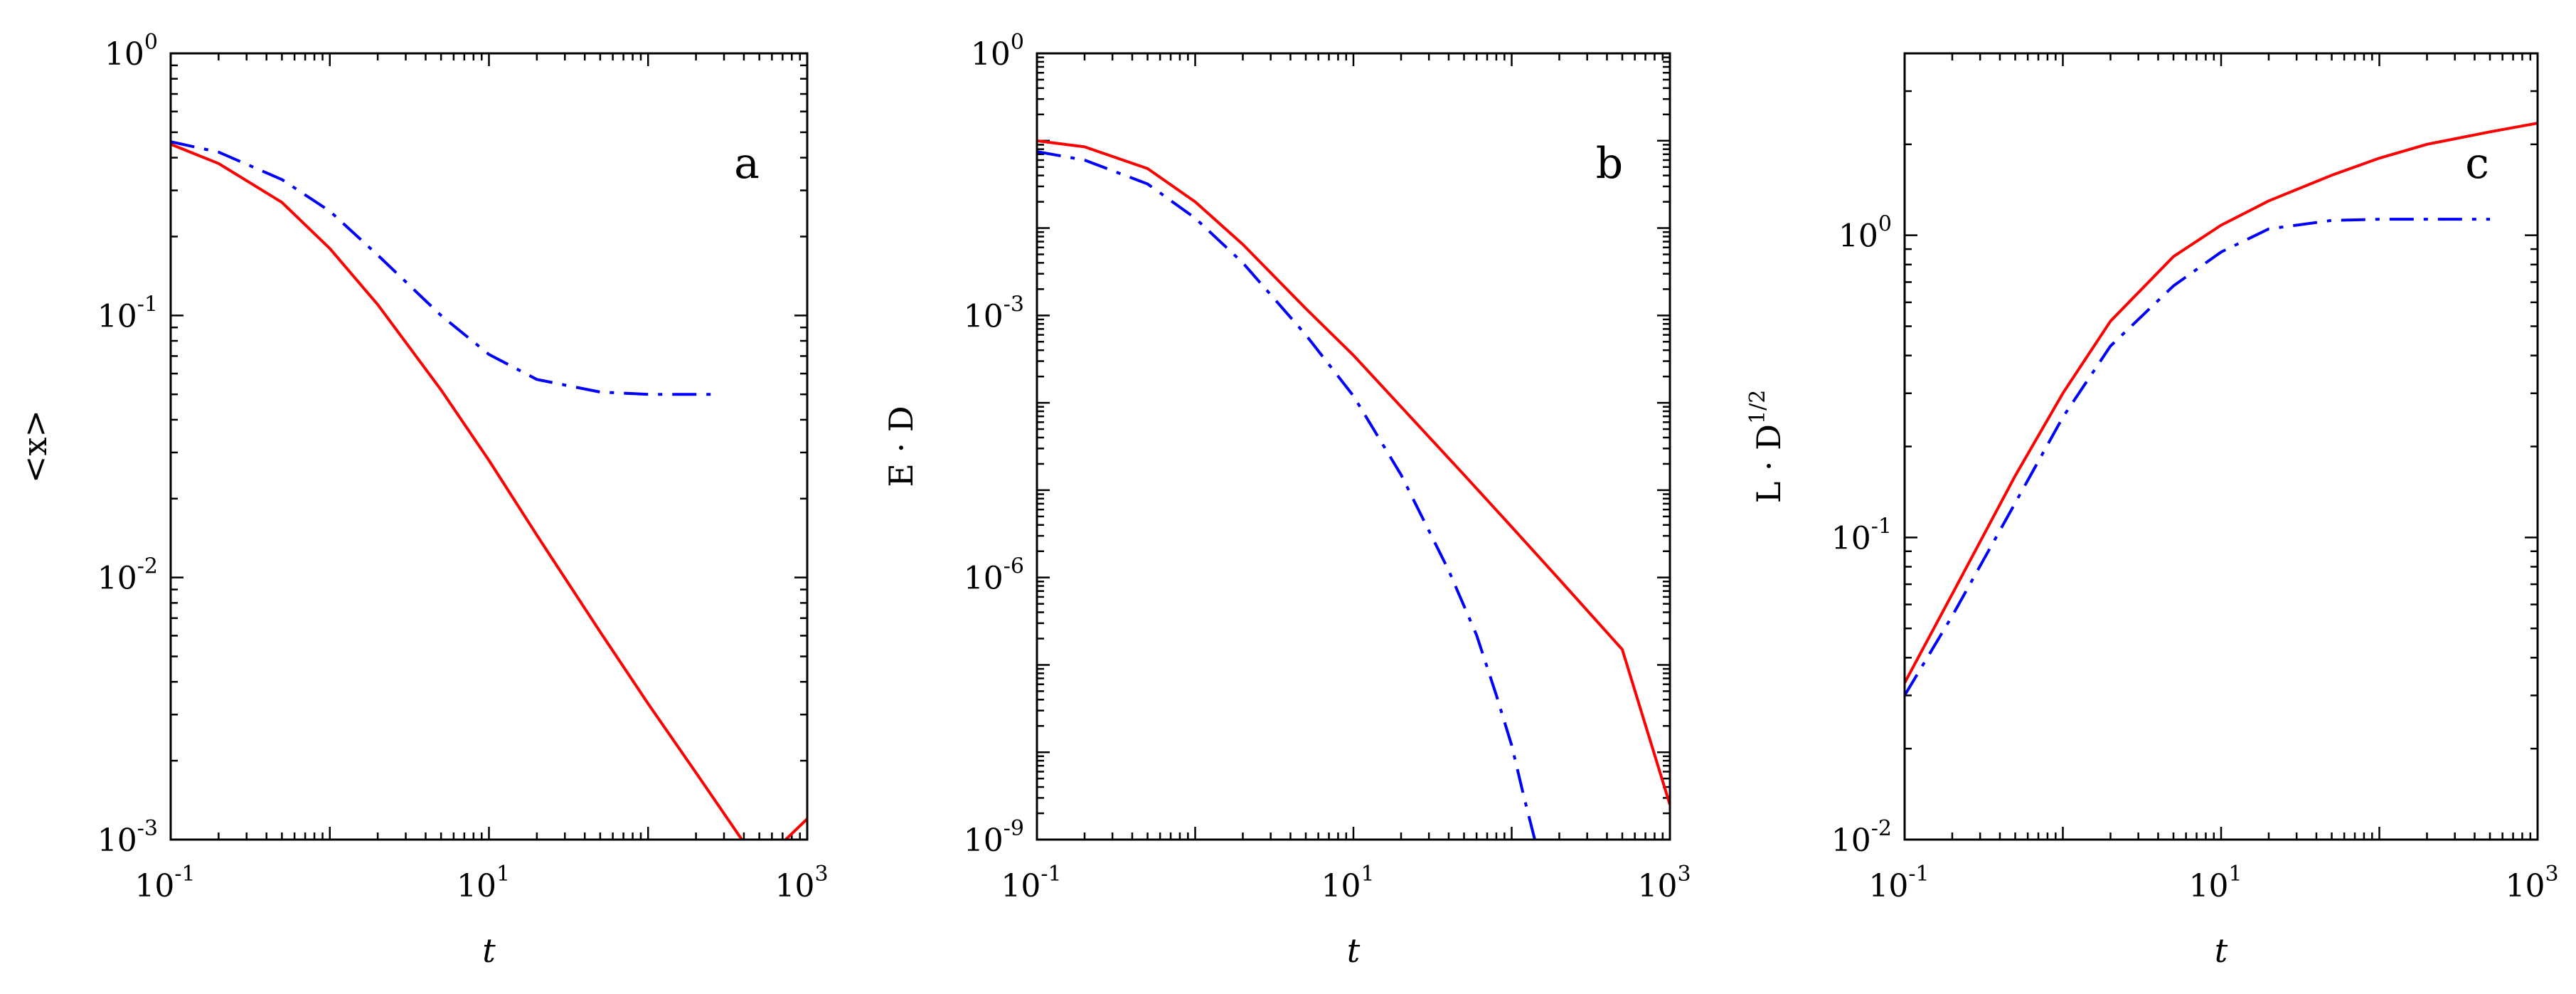 Image resolution: width=2576 pixels, height=994 pixels. I want to click on y-axis-label: <x>, so click(35, 446).